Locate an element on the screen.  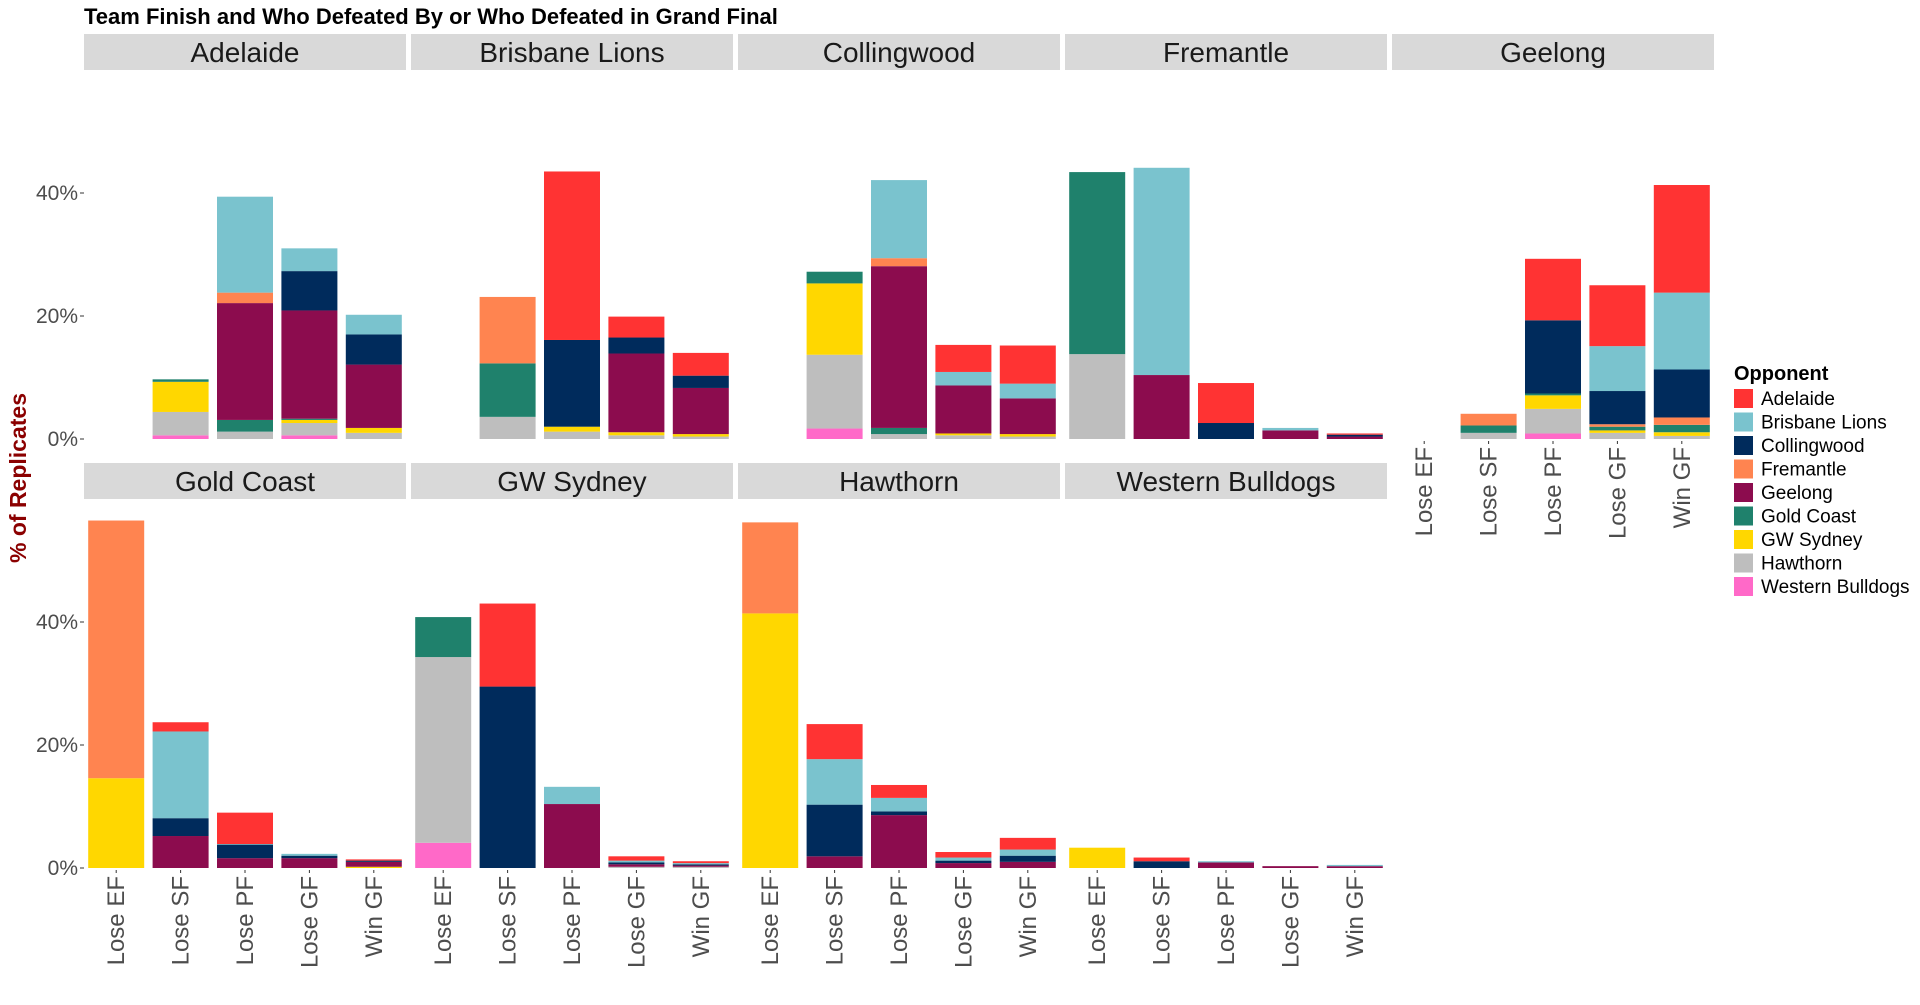
y-tick-label: 20% is located at coordinates (57, 745).